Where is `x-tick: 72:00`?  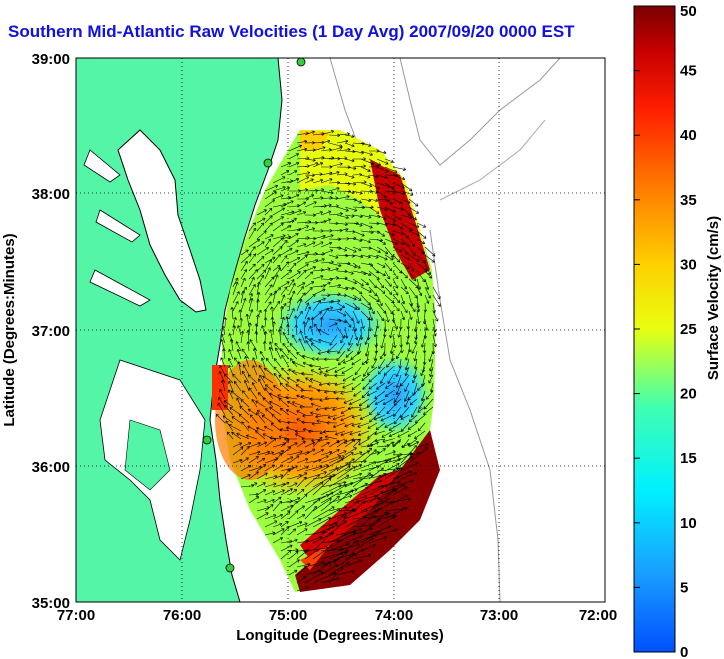
x-tick: 72:00 is located at coordinates (598, 615).